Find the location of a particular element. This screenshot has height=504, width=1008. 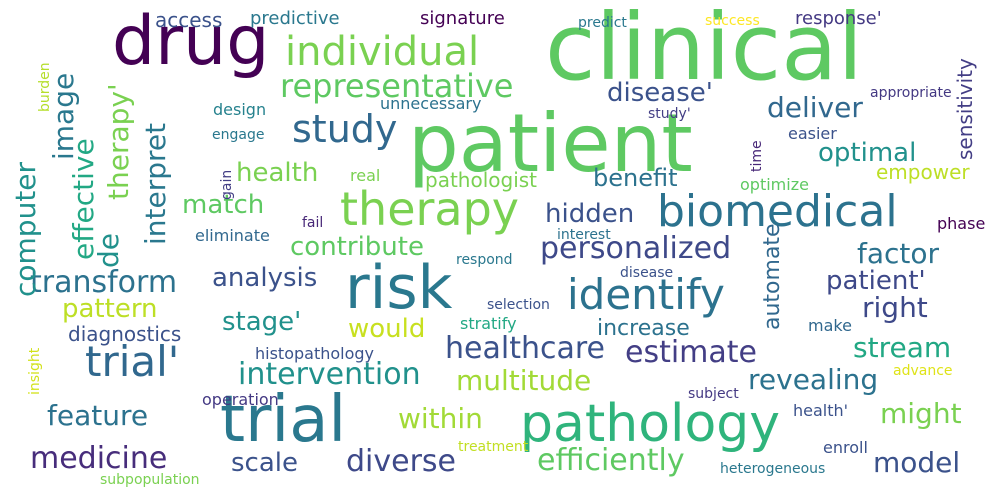

word-patient: patient is located at coordinates (550, 143).